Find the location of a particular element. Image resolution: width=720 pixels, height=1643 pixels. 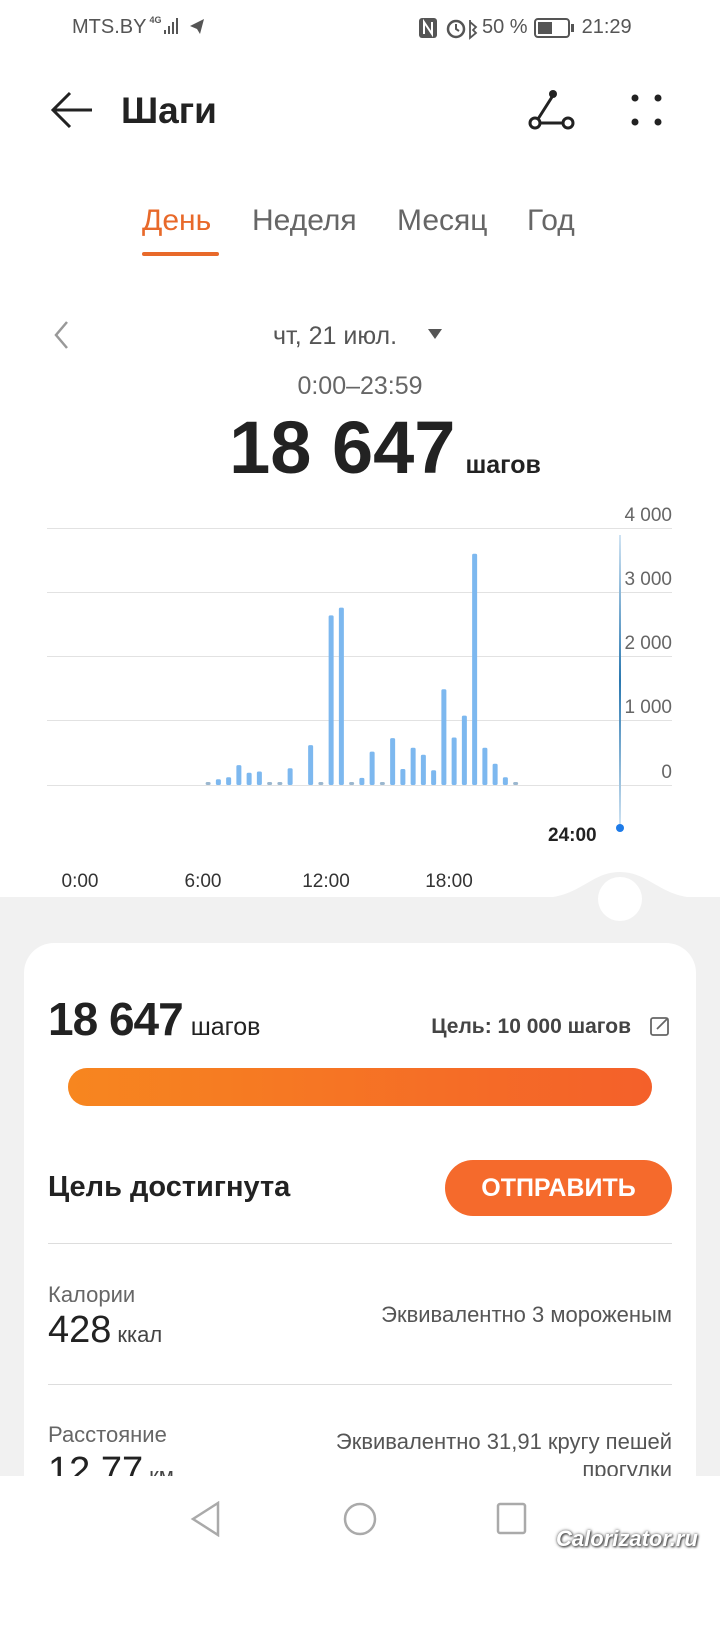

tab-day: День is located at coordinates (177, 220).